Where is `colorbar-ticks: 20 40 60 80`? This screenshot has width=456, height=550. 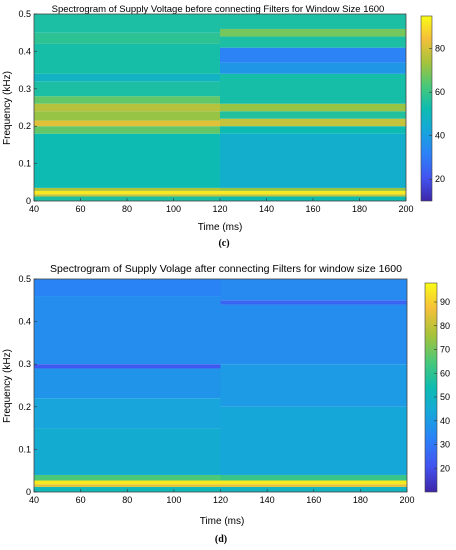
colorbar-ticks: 20 40 60 80 is located at coordinates (437, 114).